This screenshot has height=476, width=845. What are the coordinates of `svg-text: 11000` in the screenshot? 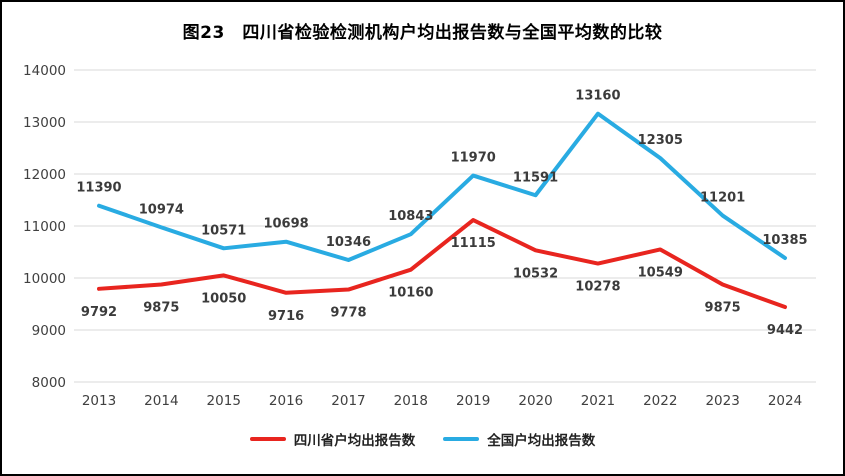 It's located at (44, 227).